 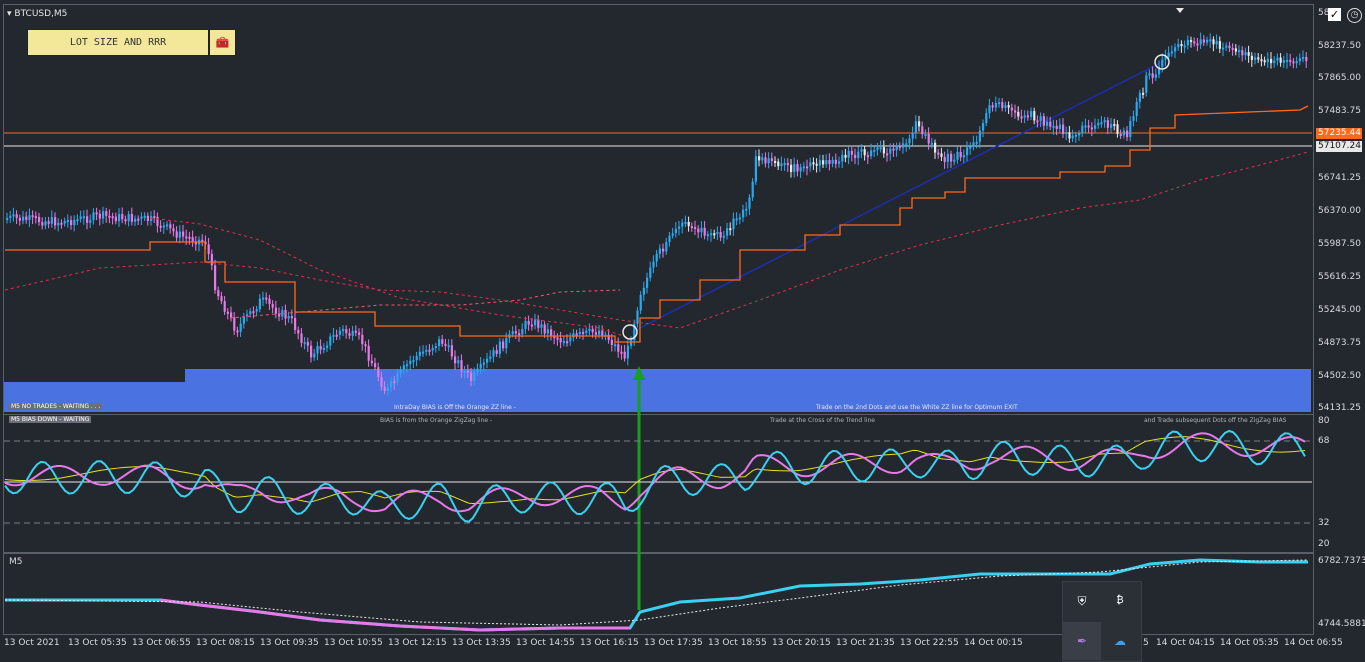 I want to click on exit-marker, so click(x=1162, y=62).